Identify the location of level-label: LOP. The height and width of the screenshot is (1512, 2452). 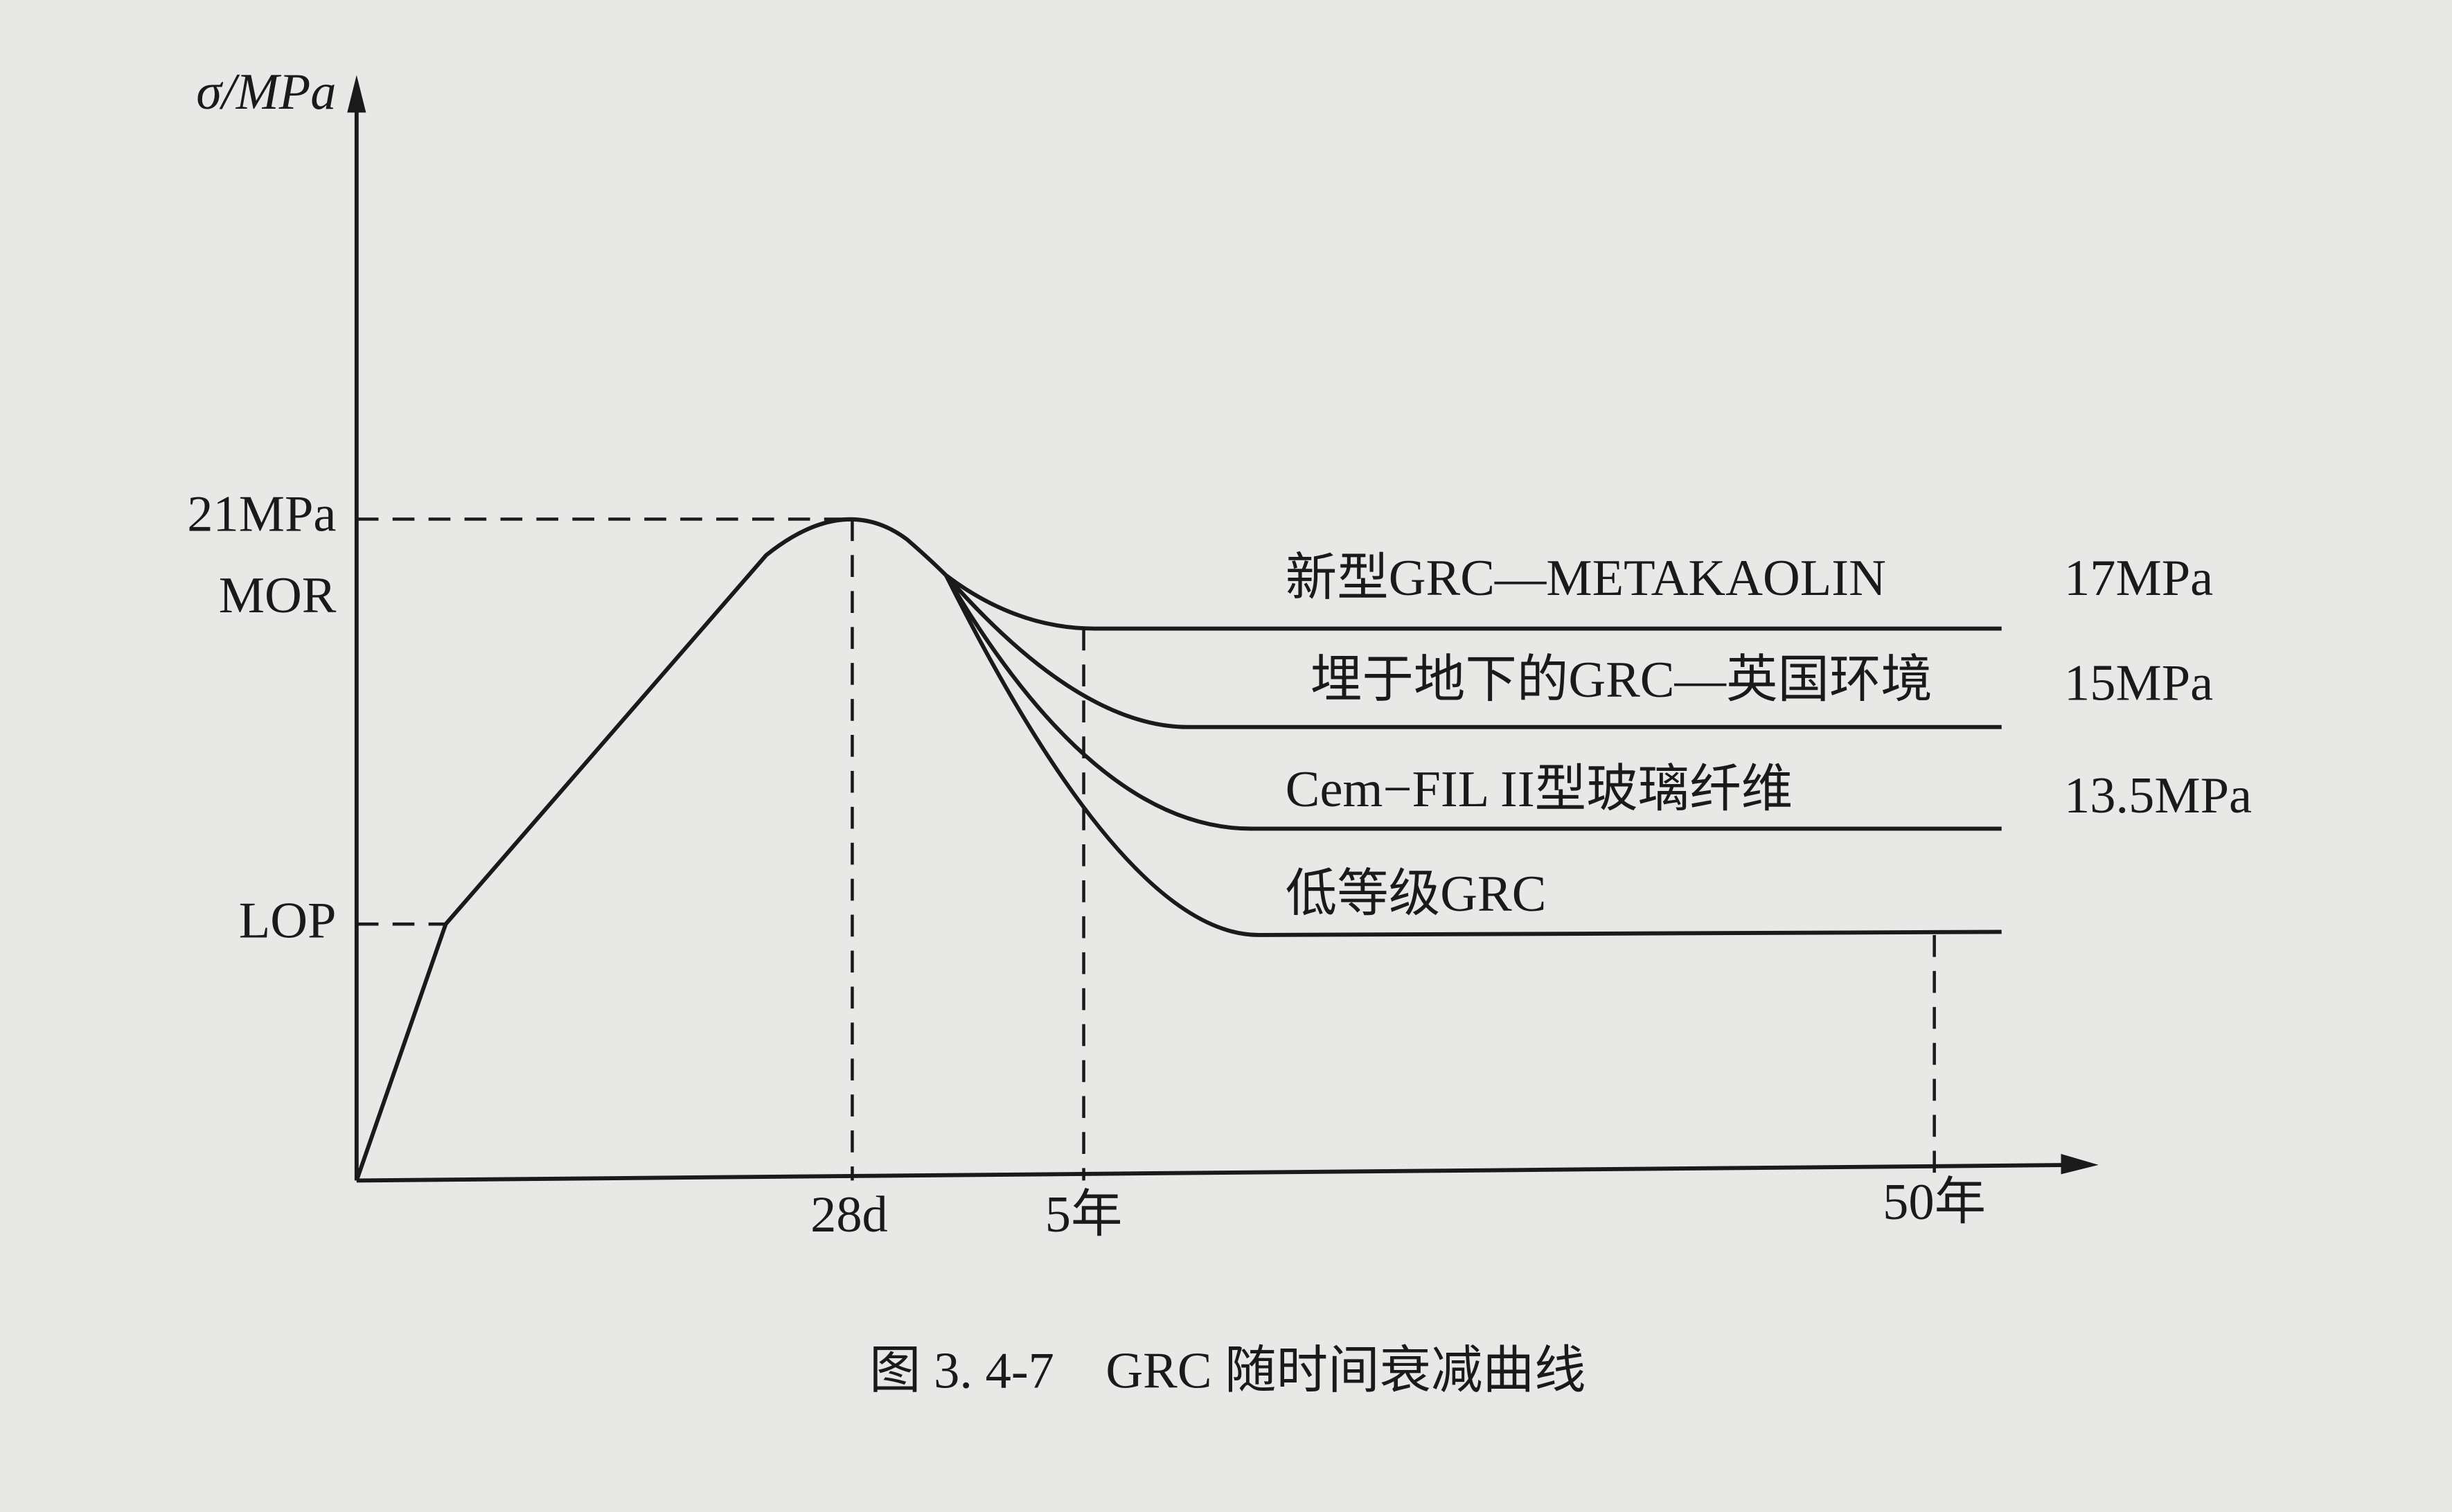
(288, 922).